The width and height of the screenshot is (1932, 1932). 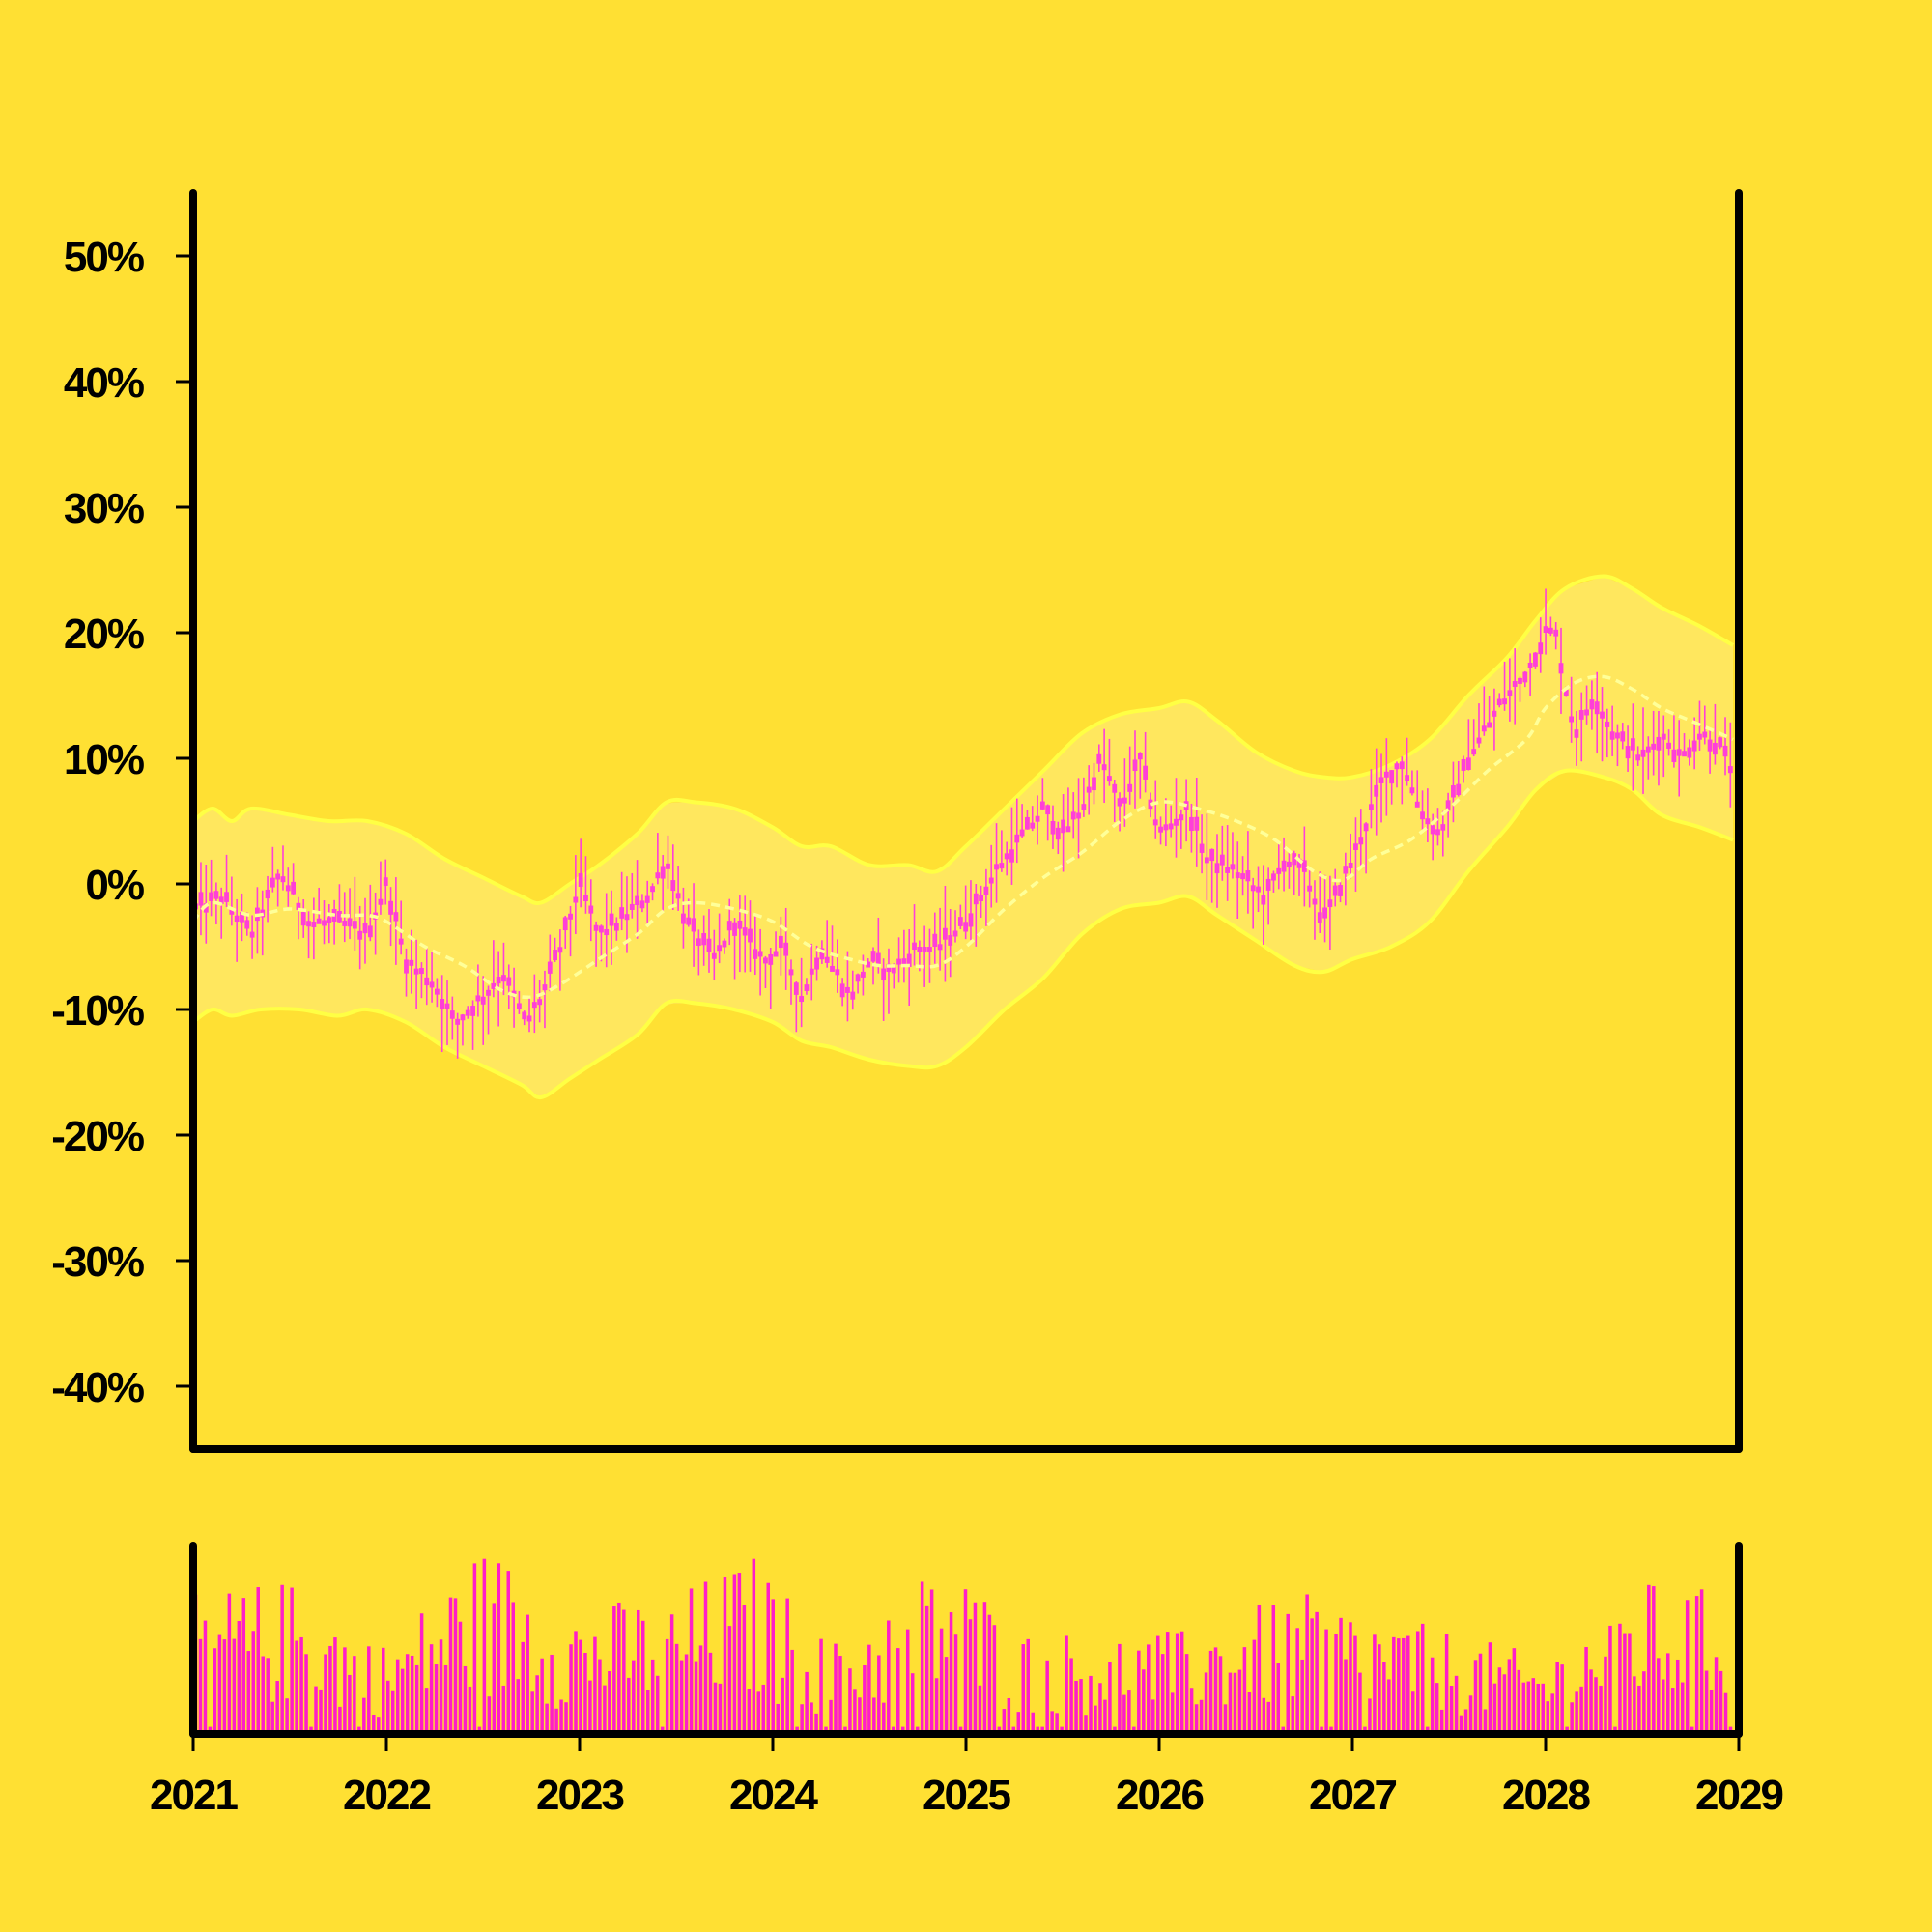 What do you see at coordinates (1159, 1795) in the screenshot?
I see `x-tick-label: 2026` at bounding box center [1159, 1795].